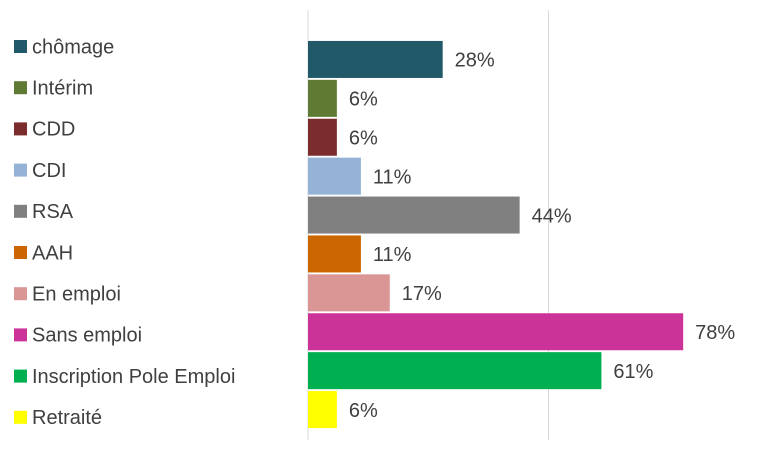 The image size is (784, 454). I want to click on data-label: 78%, so click(715, 333).